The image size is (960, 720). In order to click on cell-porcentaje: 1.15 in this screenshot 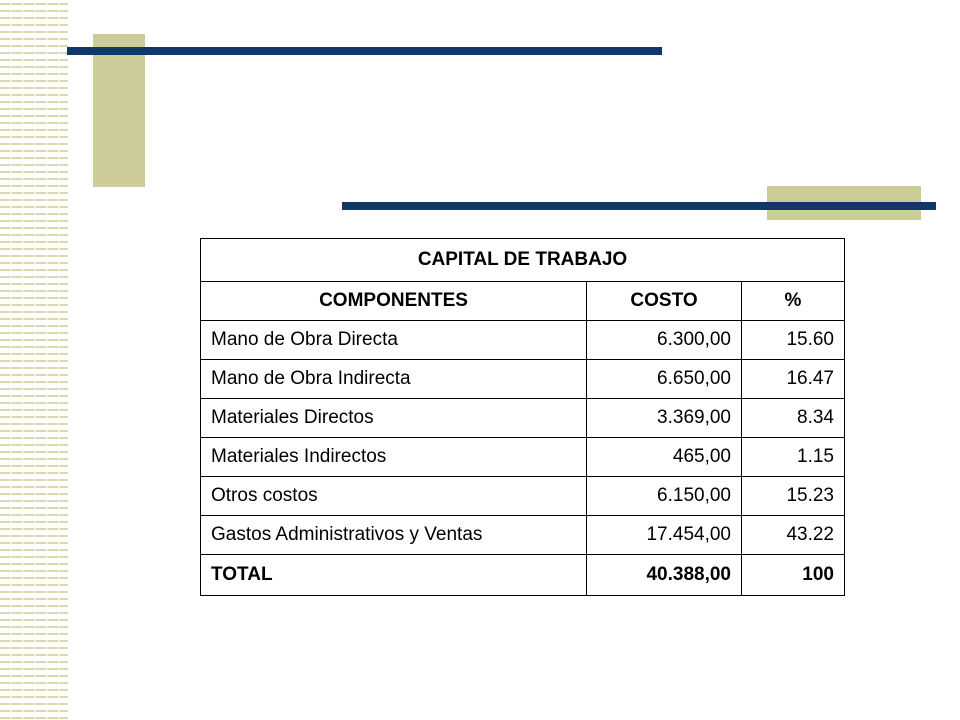, I will do `click(793, 457)`.